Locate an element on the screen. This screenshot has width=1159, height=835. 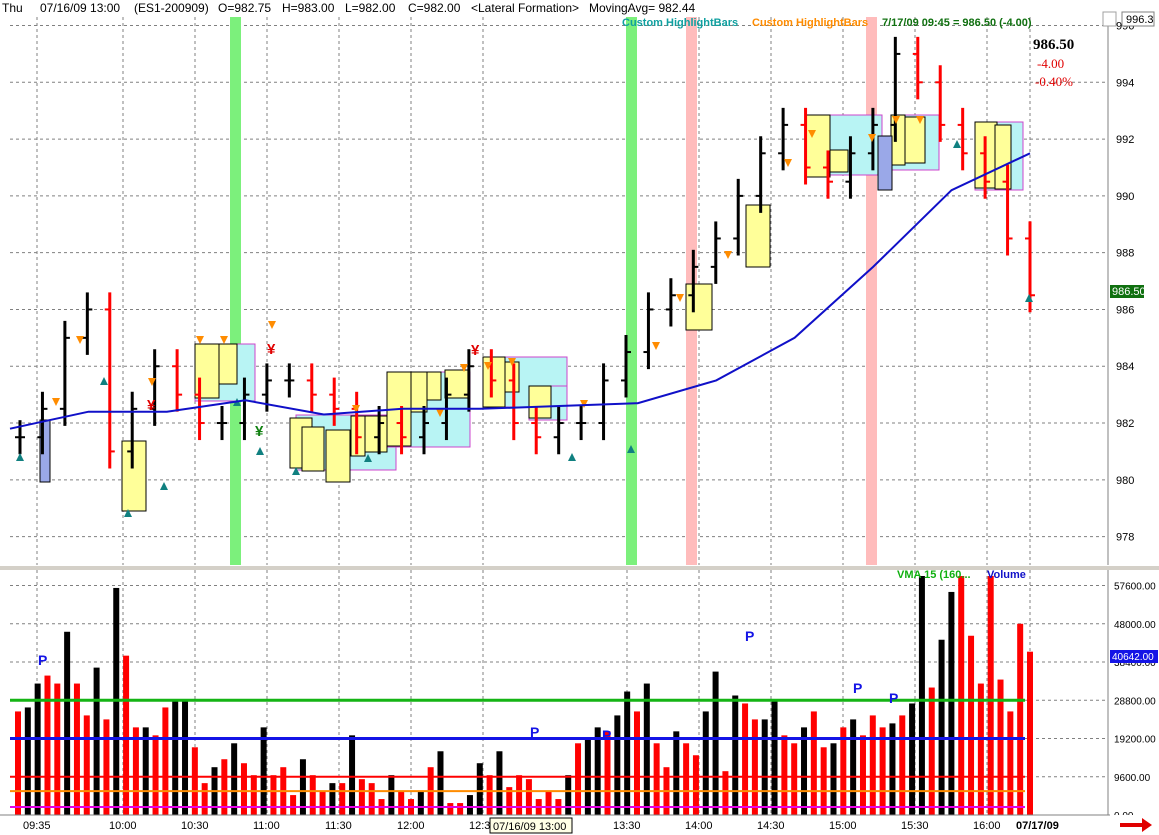
time-tick-label: 07/17/09 is located at coordinates (1037, 826).